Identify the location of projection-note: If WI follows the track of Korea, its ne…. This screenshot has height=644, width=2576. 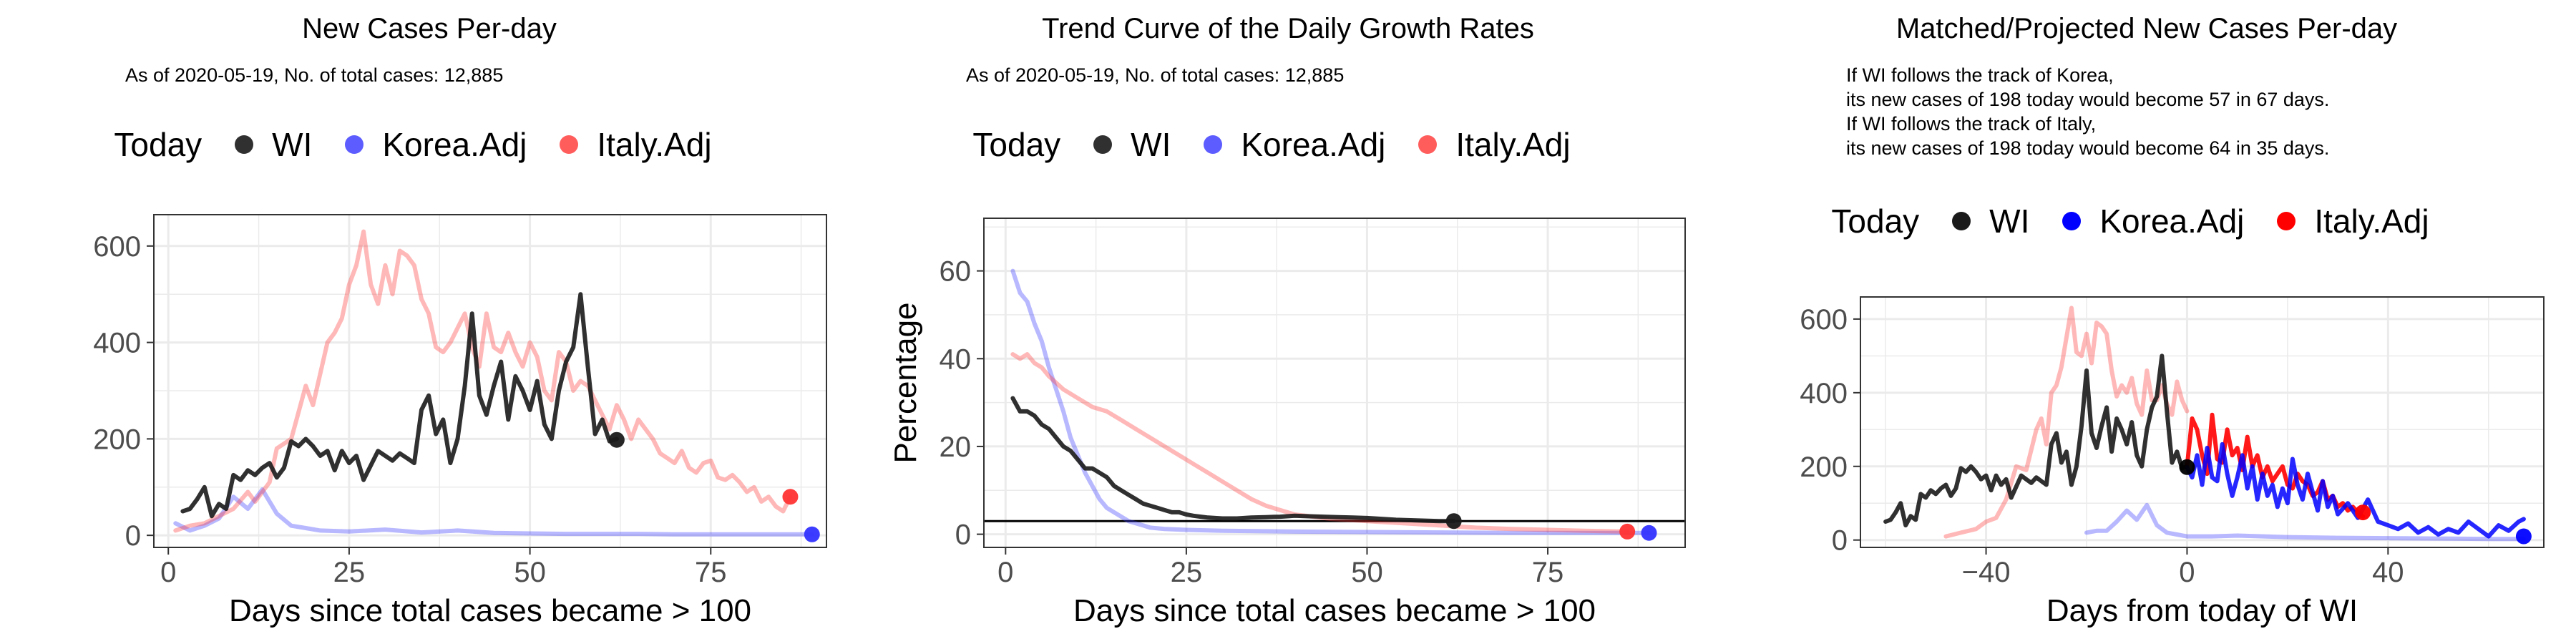
(2087, 111).